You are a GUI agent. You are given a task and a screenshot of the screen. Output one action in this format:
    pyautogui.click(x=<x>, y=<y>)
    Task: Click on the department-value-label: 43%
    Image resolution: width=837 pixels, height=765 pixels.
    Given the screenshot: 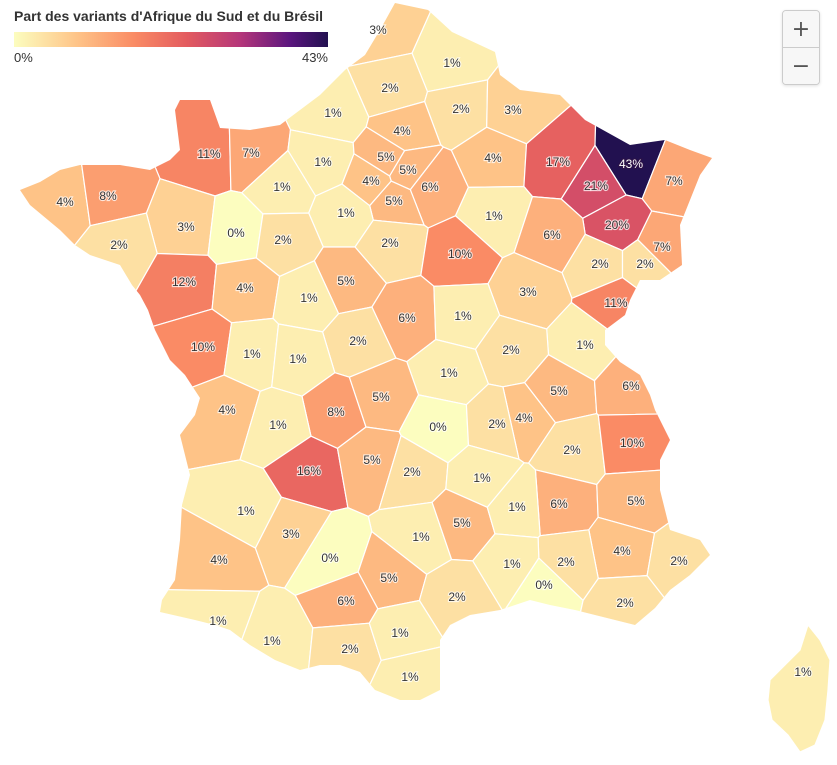 What is the action you would take?
    pyautogui.click(x=631, y=164)
    